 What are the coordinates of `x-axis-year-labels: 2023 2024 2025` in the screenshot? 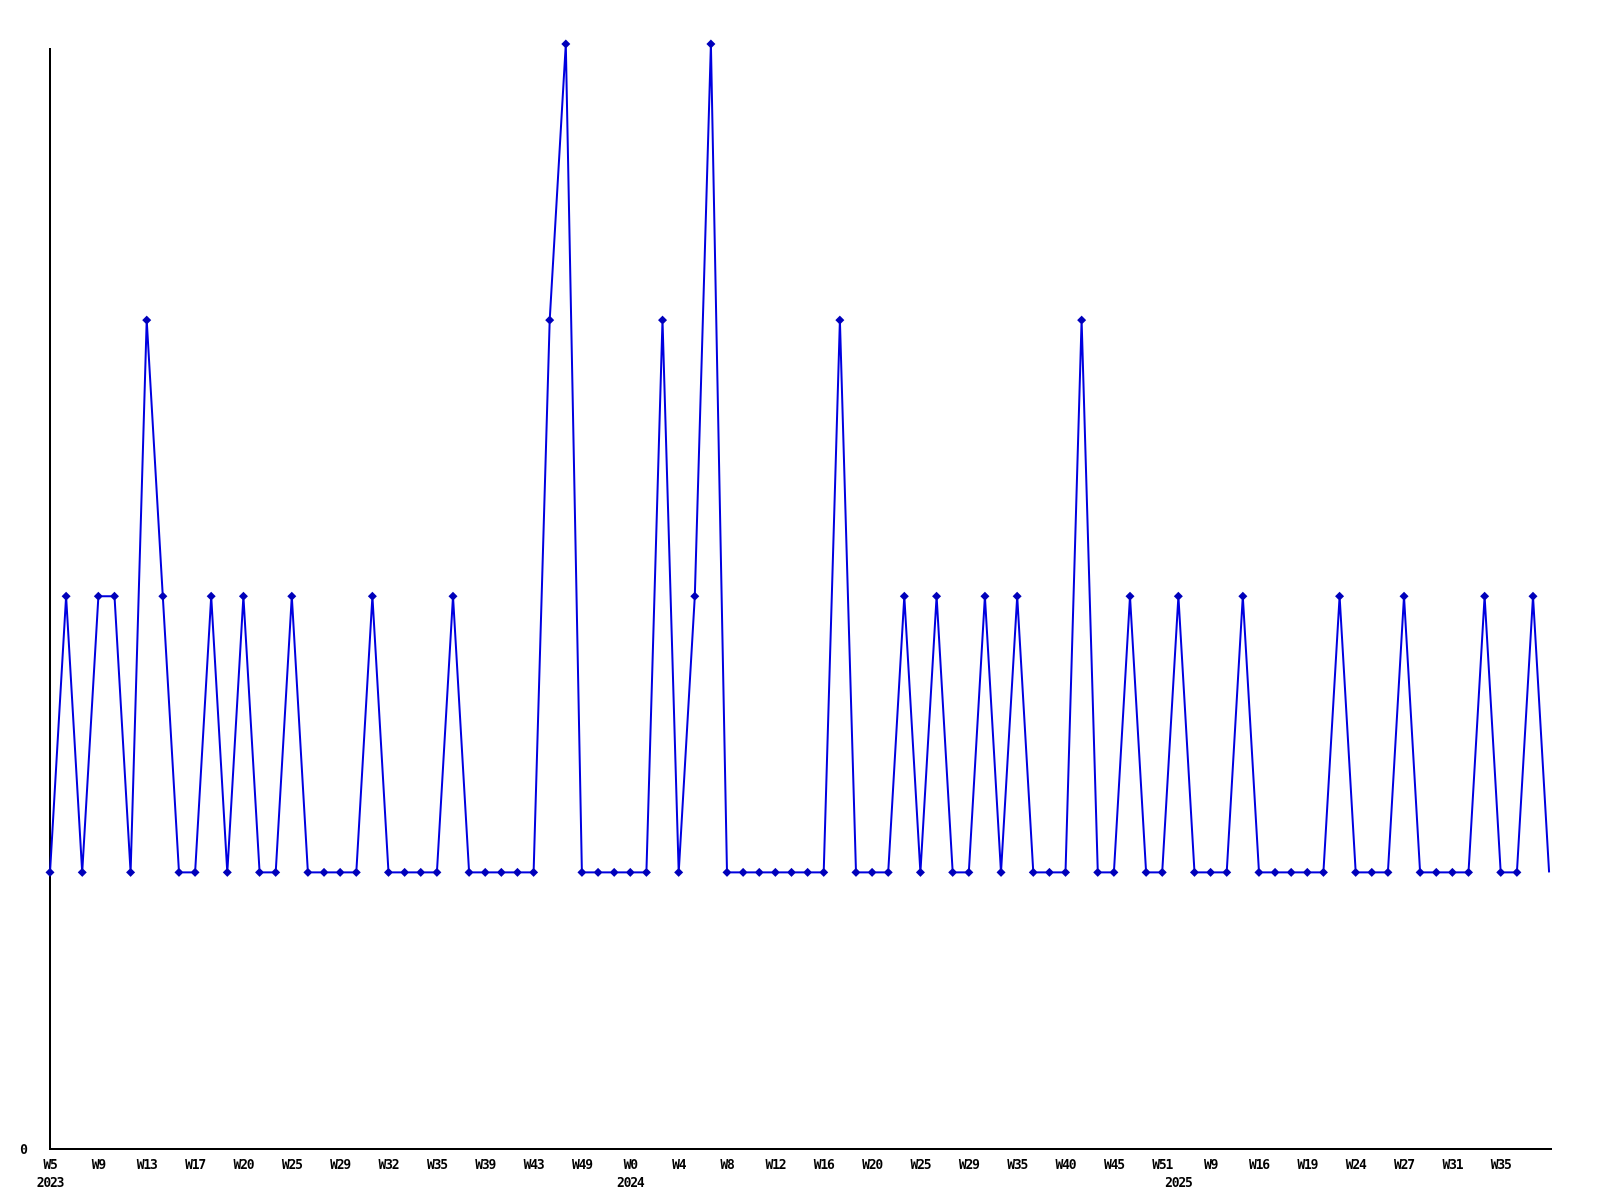 It's located at (615, 1183).